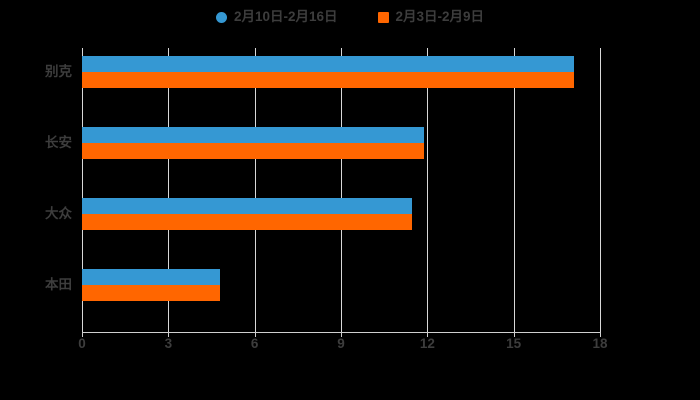  Describe the element at coordinates (440, 17) in the screenshot. I see `legend-label-series-1: 2月3日-2月9日` at that location.